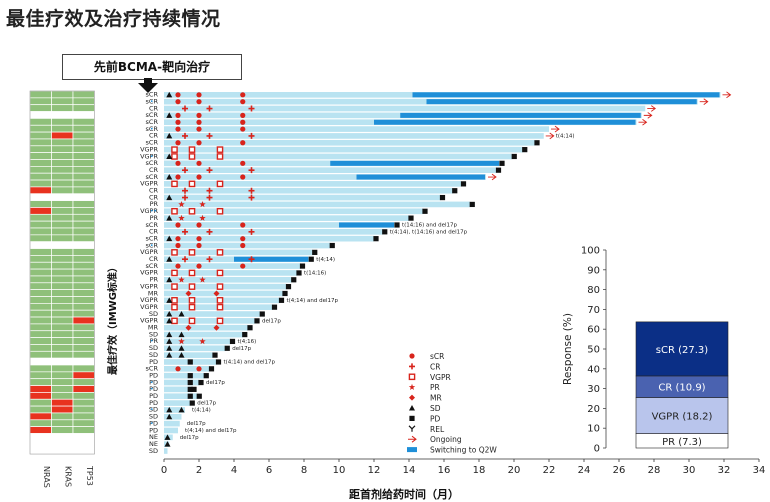  Describe the element at coordinates (152, 238) in the screenshot. I see `patient-response-label: sCR` at that location.